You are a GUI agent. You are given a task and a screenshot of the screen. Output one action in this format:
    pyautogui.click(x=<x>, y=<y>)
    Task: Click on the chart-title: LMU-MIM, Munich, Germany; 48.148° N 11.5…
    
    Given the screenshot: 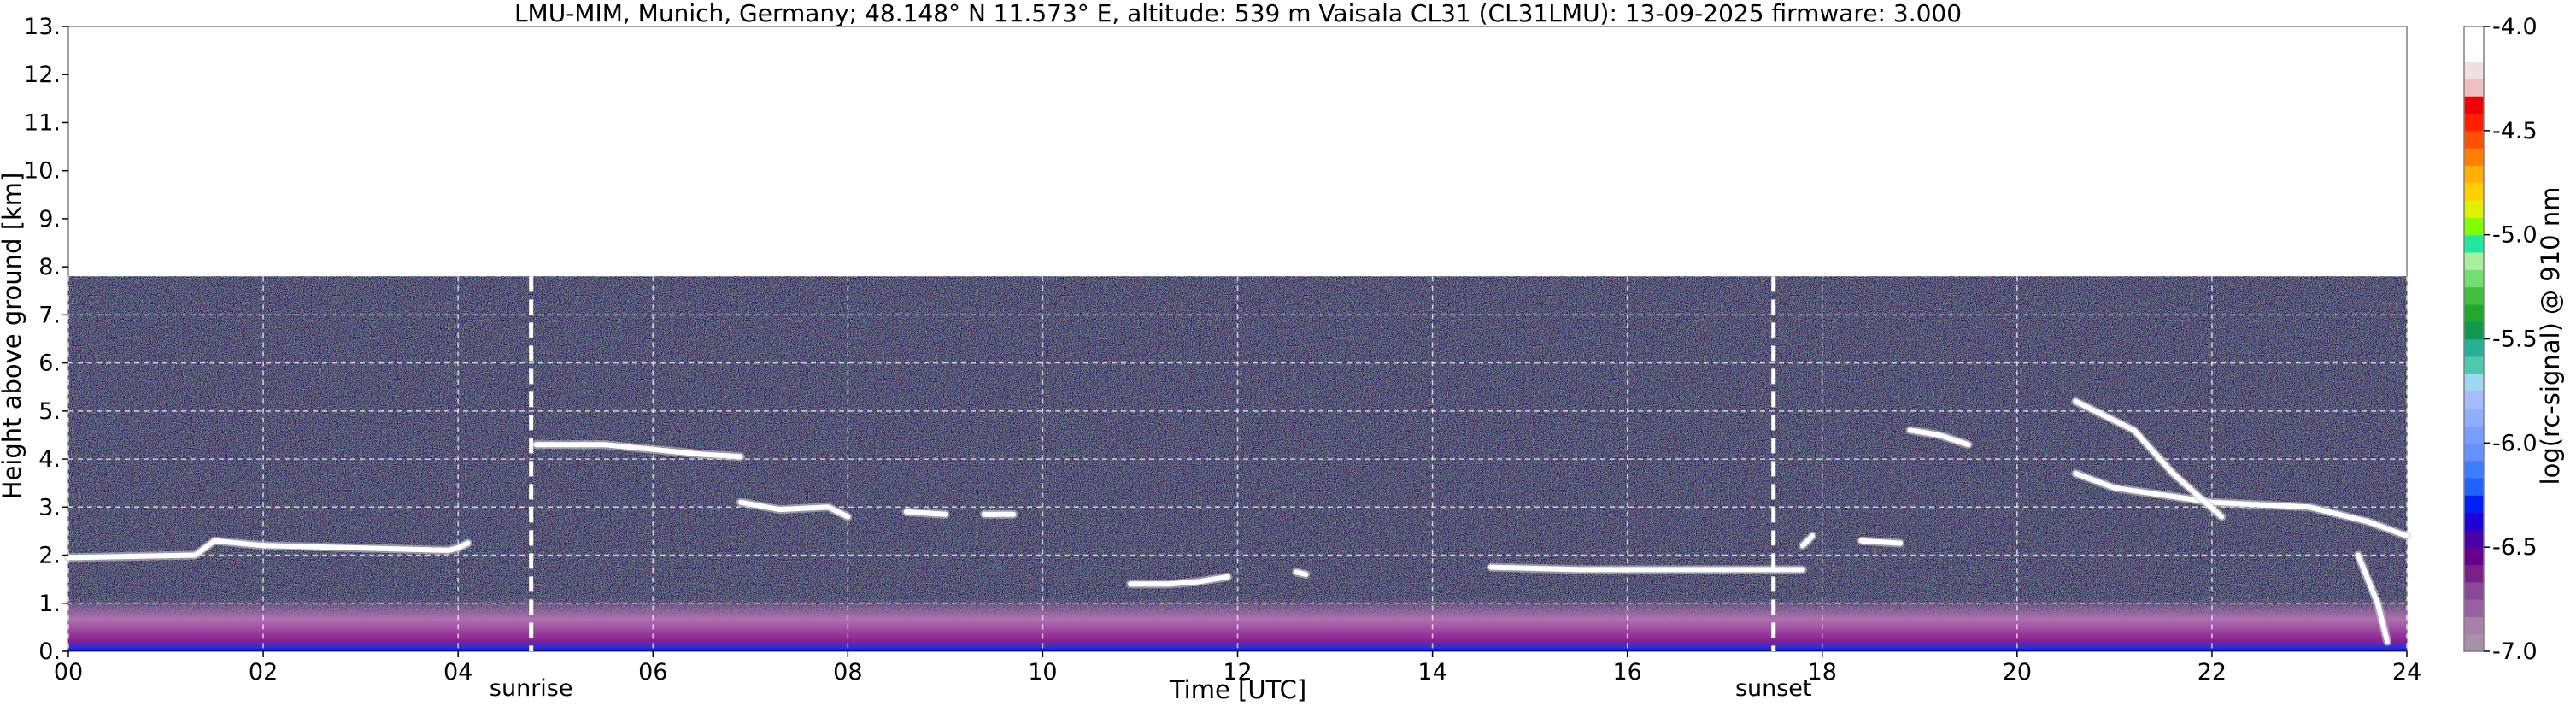 What is the action you would take?
    pyautogui.click(x=1238, y=13)
    